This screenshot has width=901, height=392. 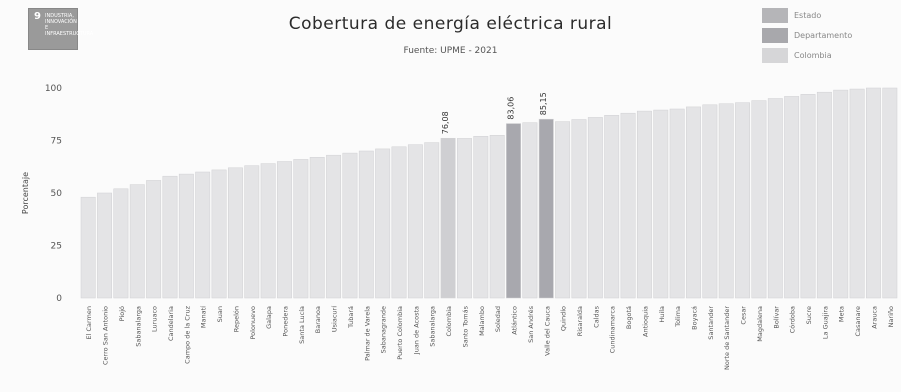 I want to click on x-tick-label: Casanare, so click(x=858, y=321).